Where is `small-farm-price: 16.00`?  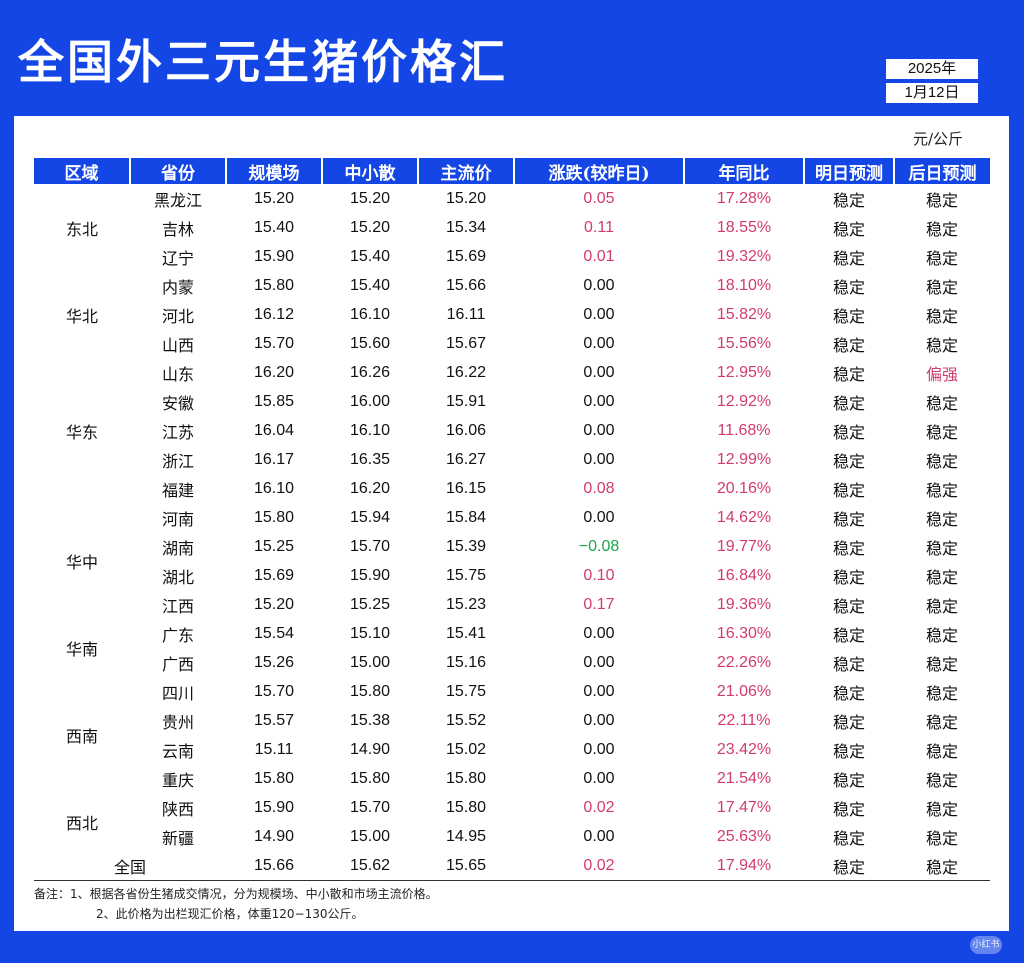 small-farm-price: 16.00 is located at coordinates (370, 401).